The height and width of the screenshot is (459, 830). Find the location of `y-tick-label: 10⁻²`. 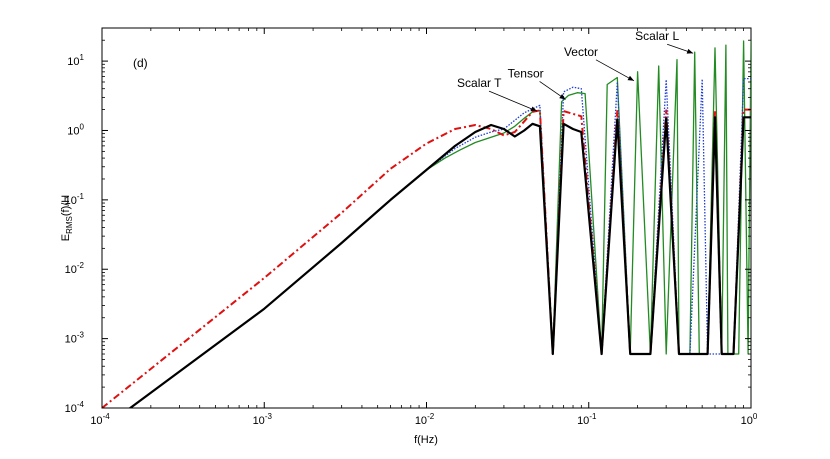

y-tick-label: 10⁻² is located at coordinates (75, 268).